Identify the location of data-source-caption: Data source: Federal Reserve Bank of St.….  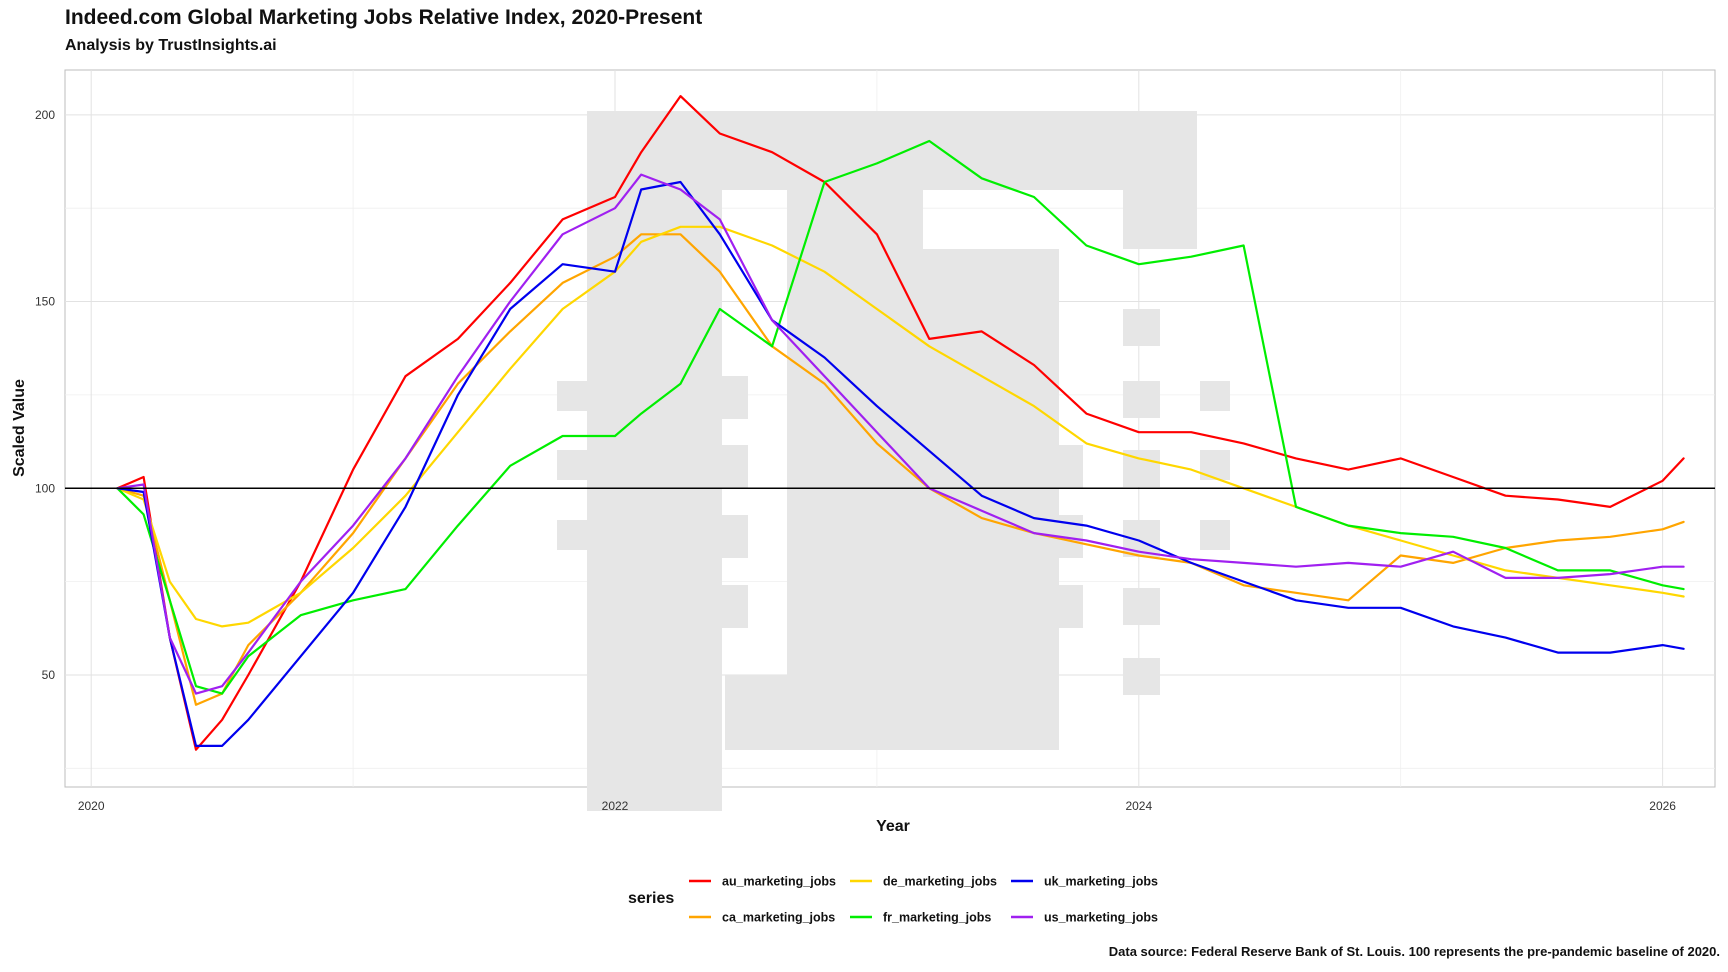
(1414, 951).